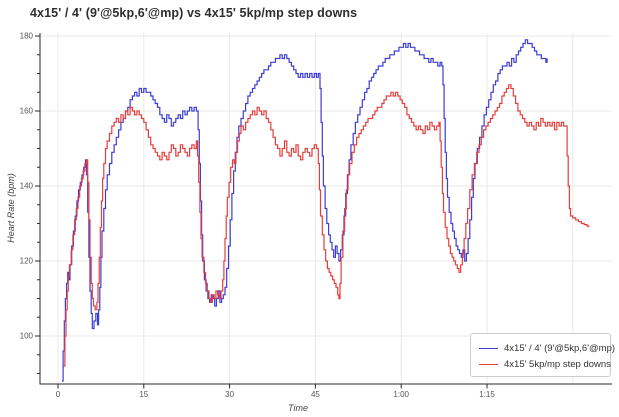 The image size is (619, 417). What do you see at coordinates (229, 394) in the screenshot?
I see `x-tick-label: 30` at bounding box center [229, 394].